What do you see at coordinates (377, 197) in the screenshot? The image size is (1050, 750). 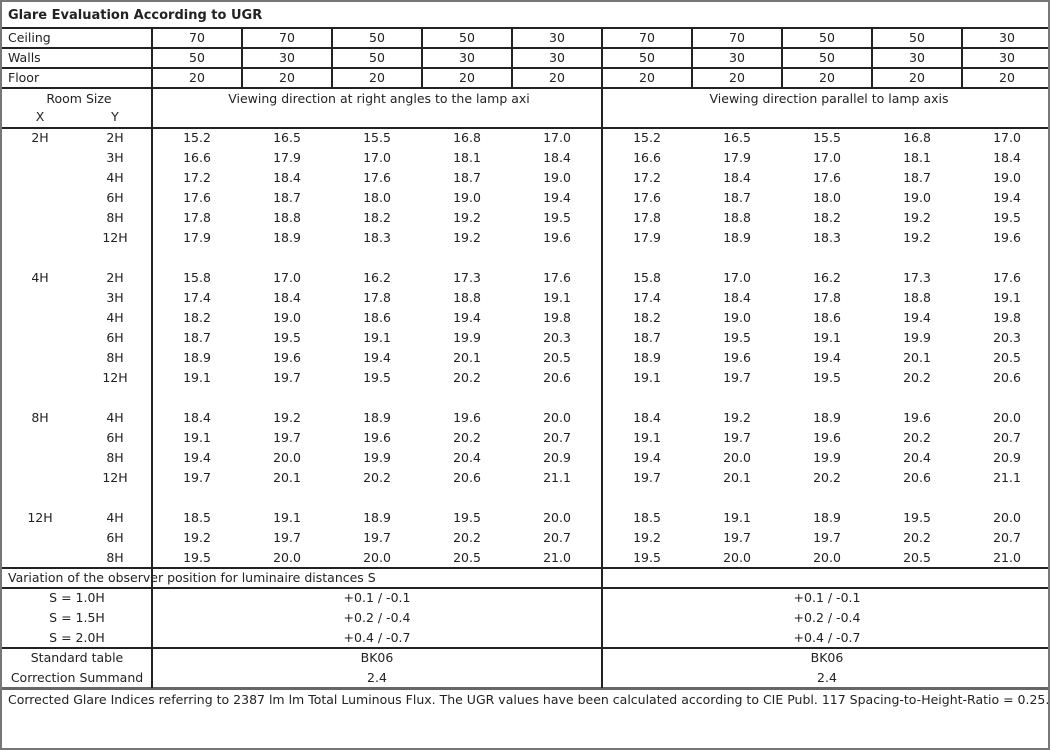 I see `ugr-value: 18.0` at bounding box center [377, 197].